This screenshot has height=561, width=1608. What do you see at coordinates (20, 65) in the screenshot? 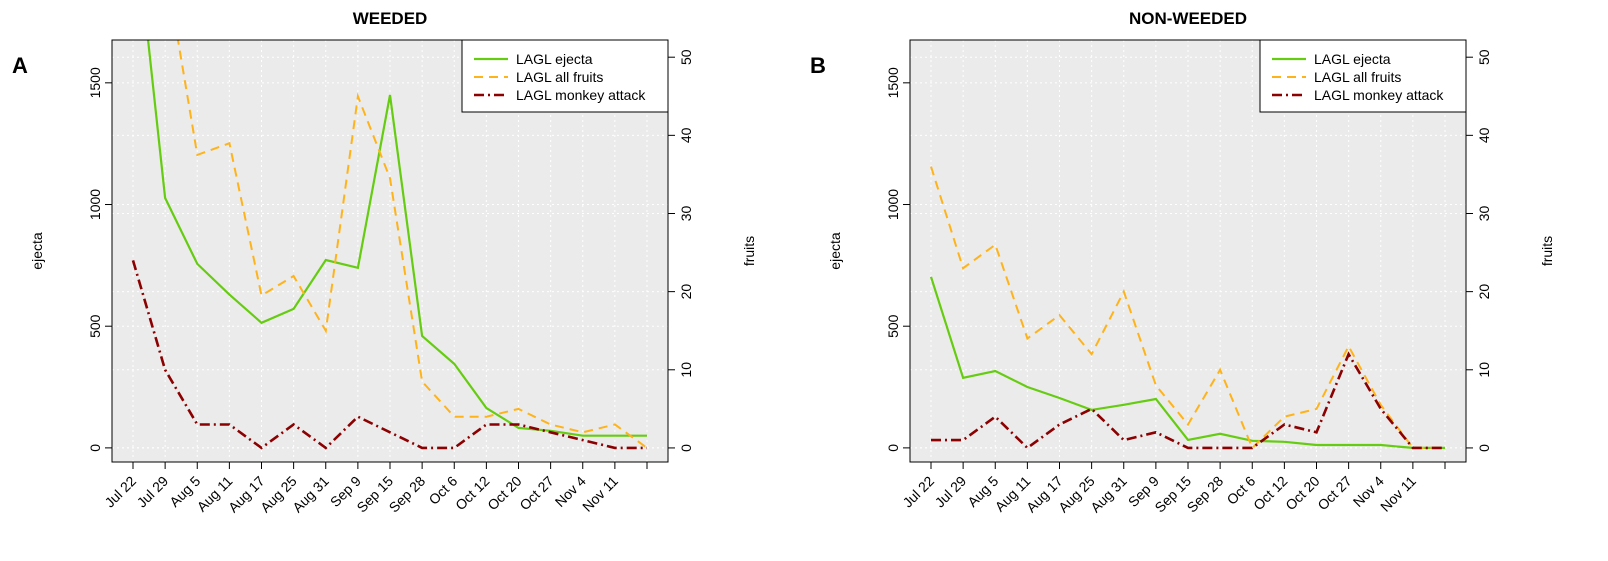
I see `panel-label: A` at bounding box center [20, 65].